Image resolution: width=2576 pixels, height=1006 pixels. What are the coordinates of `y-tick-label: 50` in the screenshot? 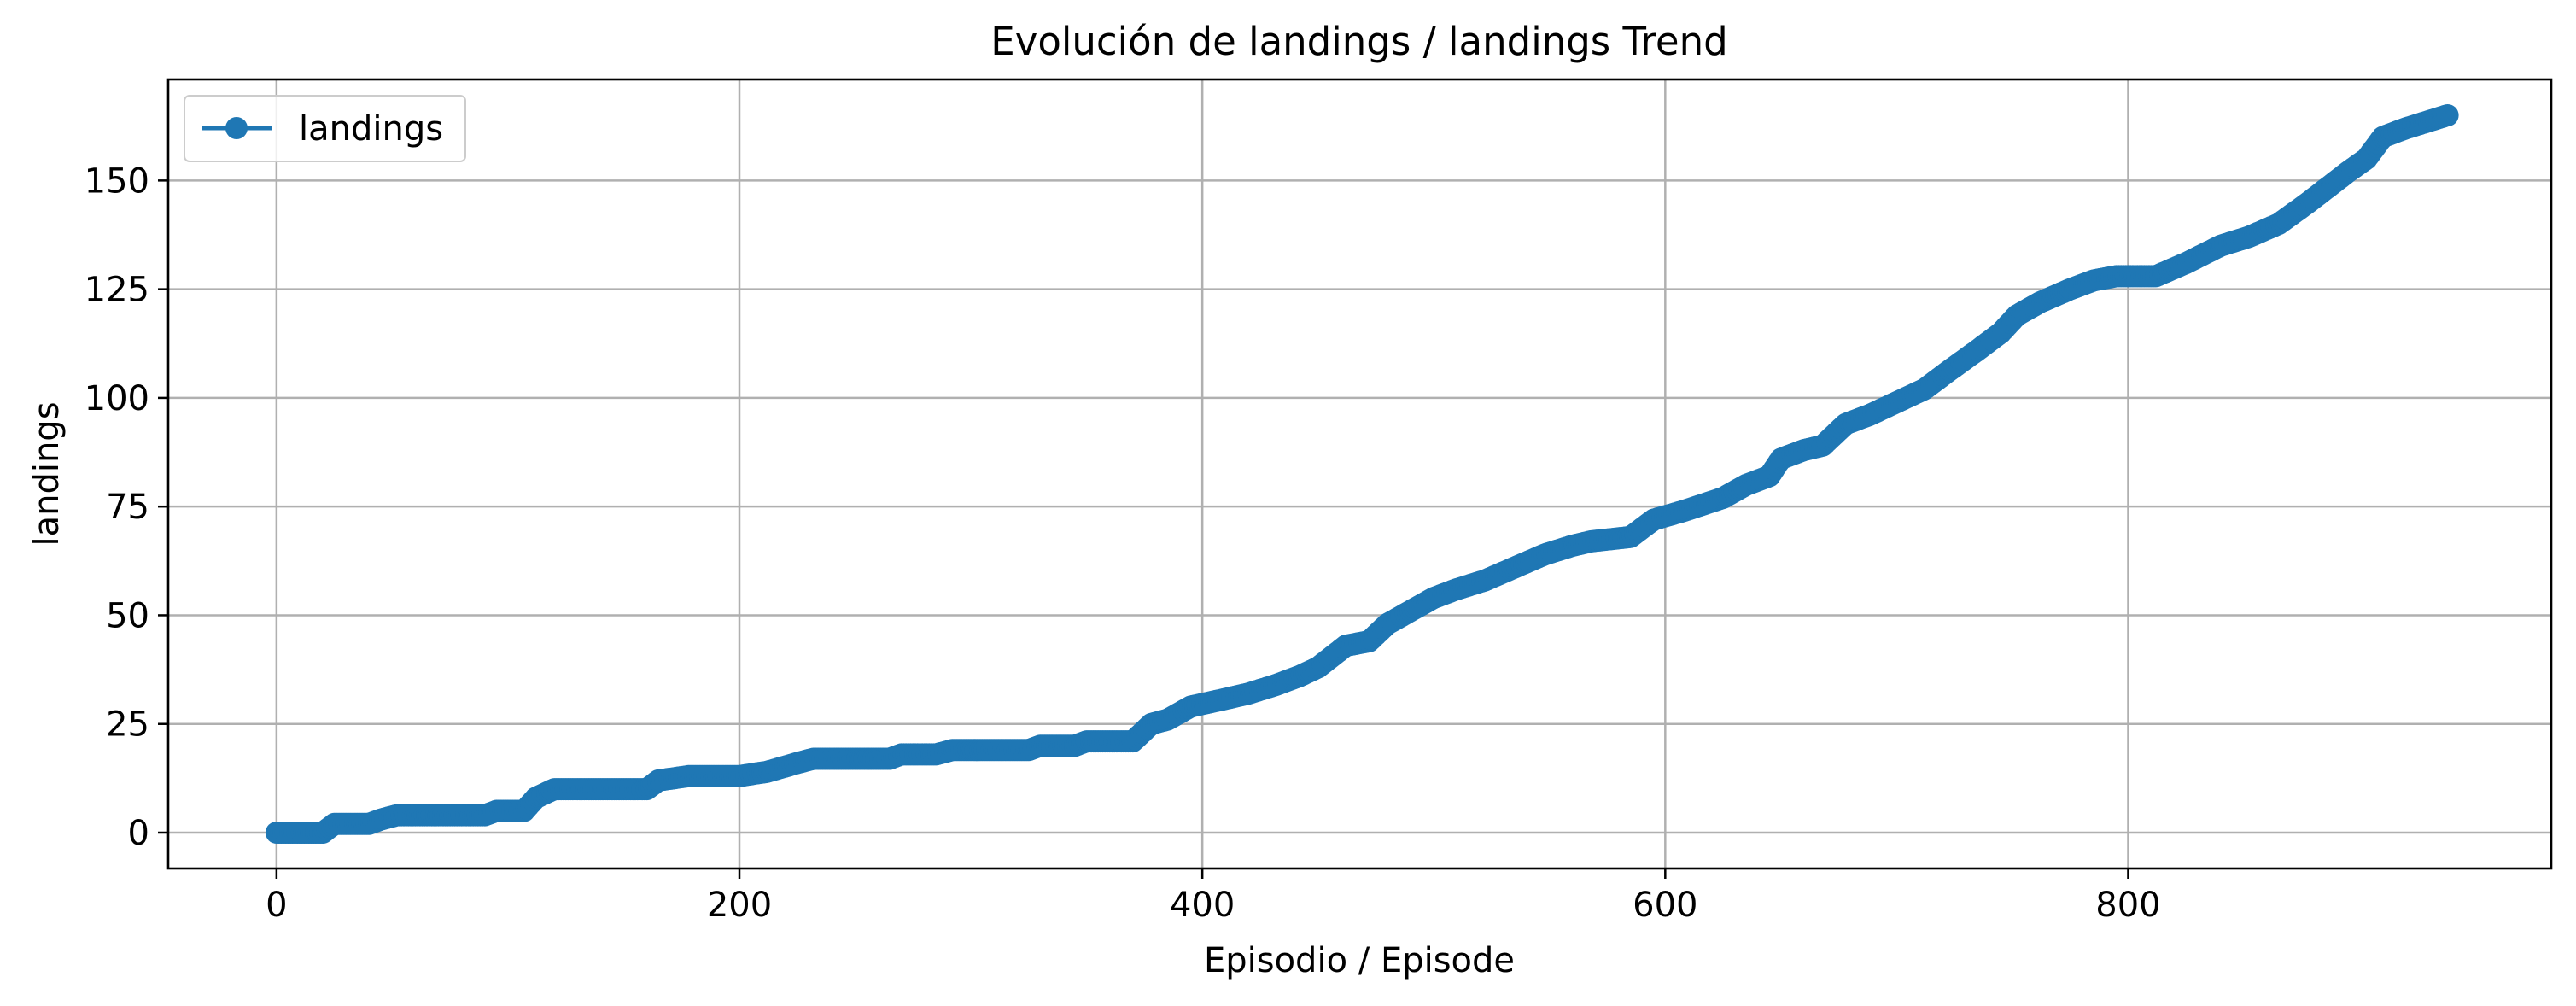 It's located at (127, 615).